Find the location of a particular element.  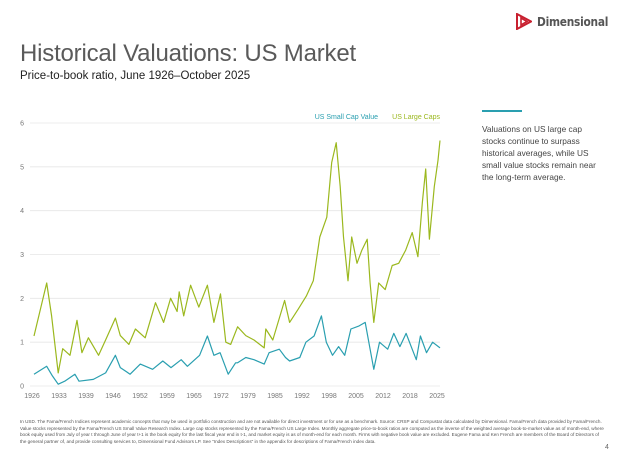

x-tick-label: 1979 is located at coordinates (248, 396).